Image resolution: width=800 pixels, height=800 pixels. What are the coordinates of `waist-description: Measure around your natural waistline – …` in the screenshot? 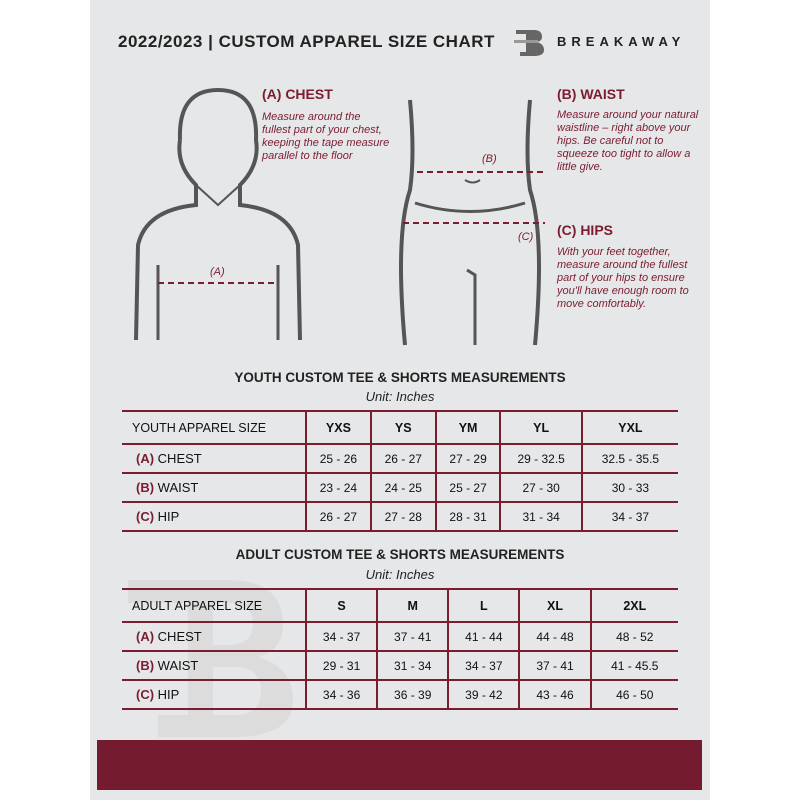 It's located at (628, 141).